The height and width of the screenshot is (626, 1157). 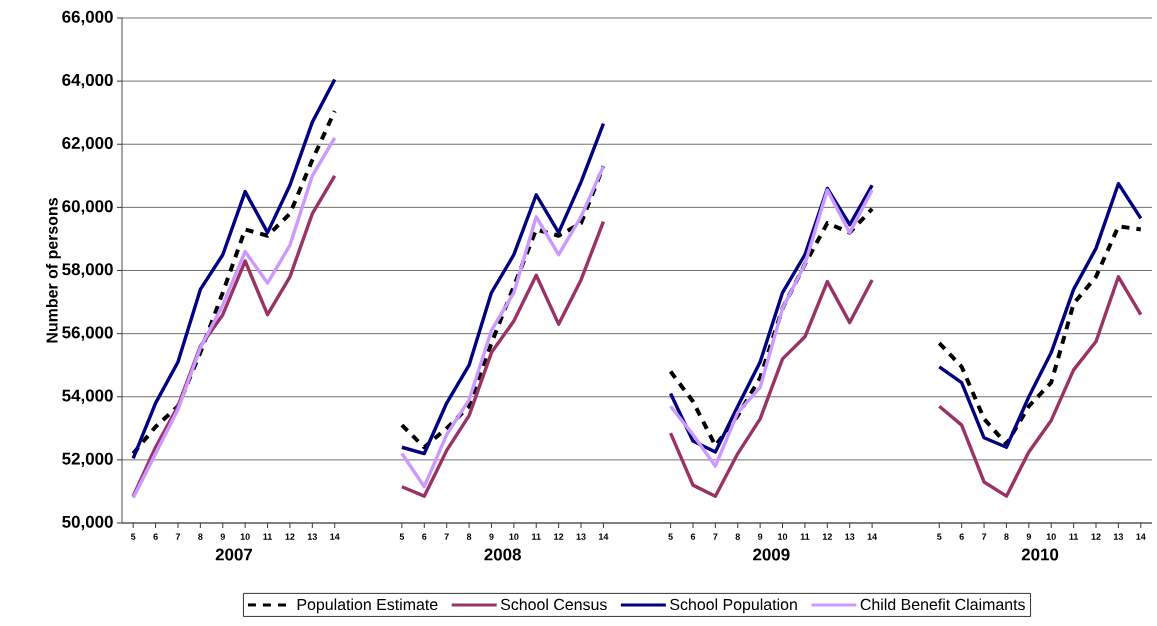 I want to click on legend-label: Child Benefit Claimants, so click(x=942, y=604).